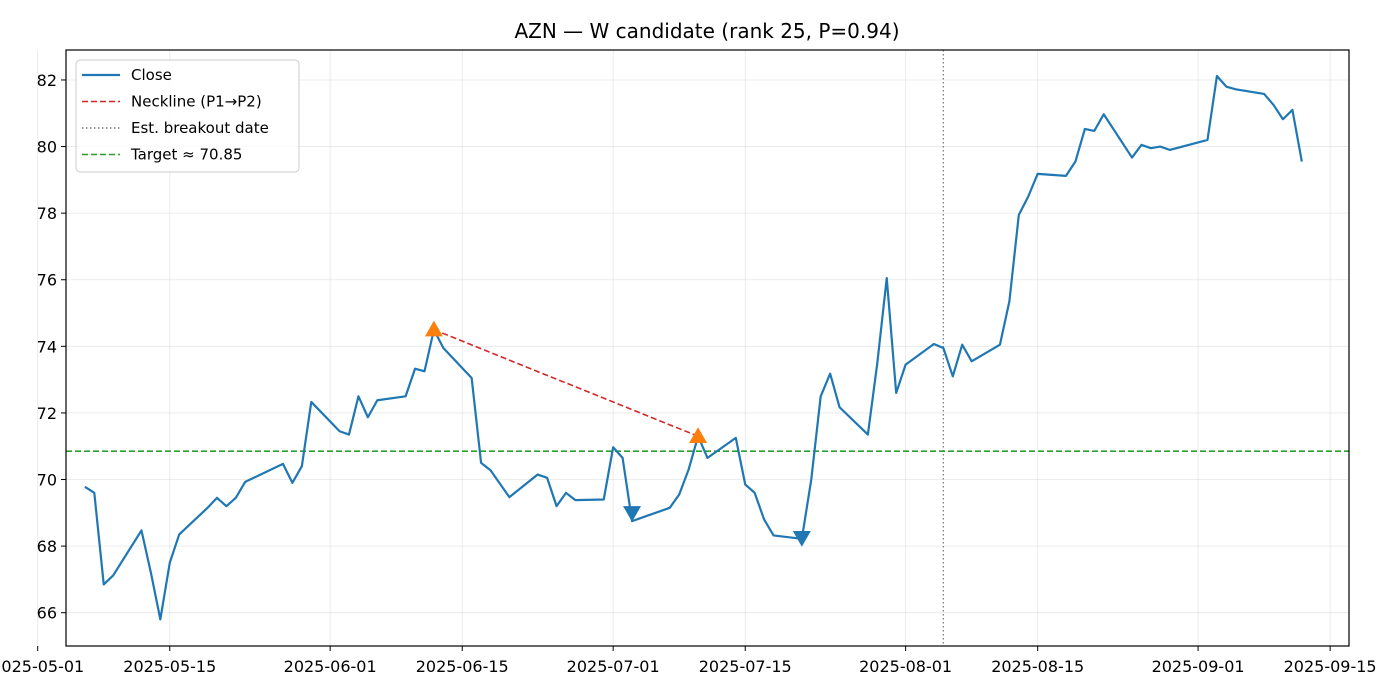 The width and height of the screenshot is (1400, 700). Describe the element at coordinates (47, 280) in the screenshot. I see `y-tick-label: 76` at that location.